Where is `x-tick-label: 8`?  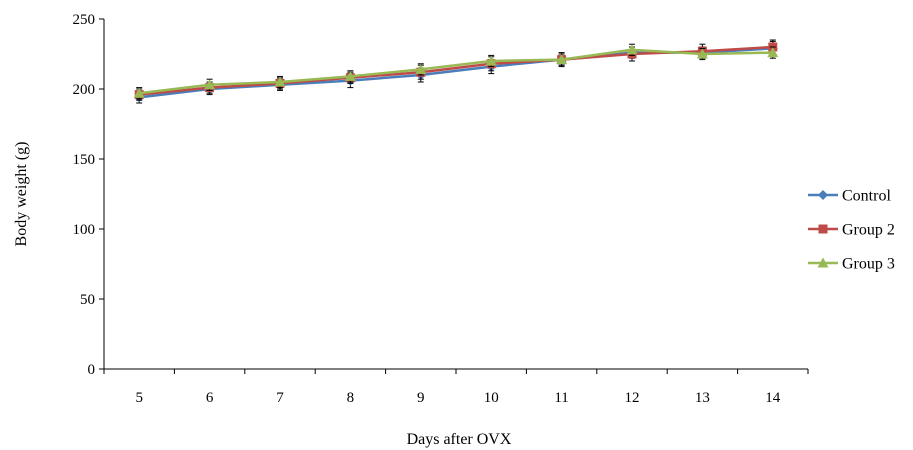 x-tick-label: 8 is located at coordinates (351, 398).